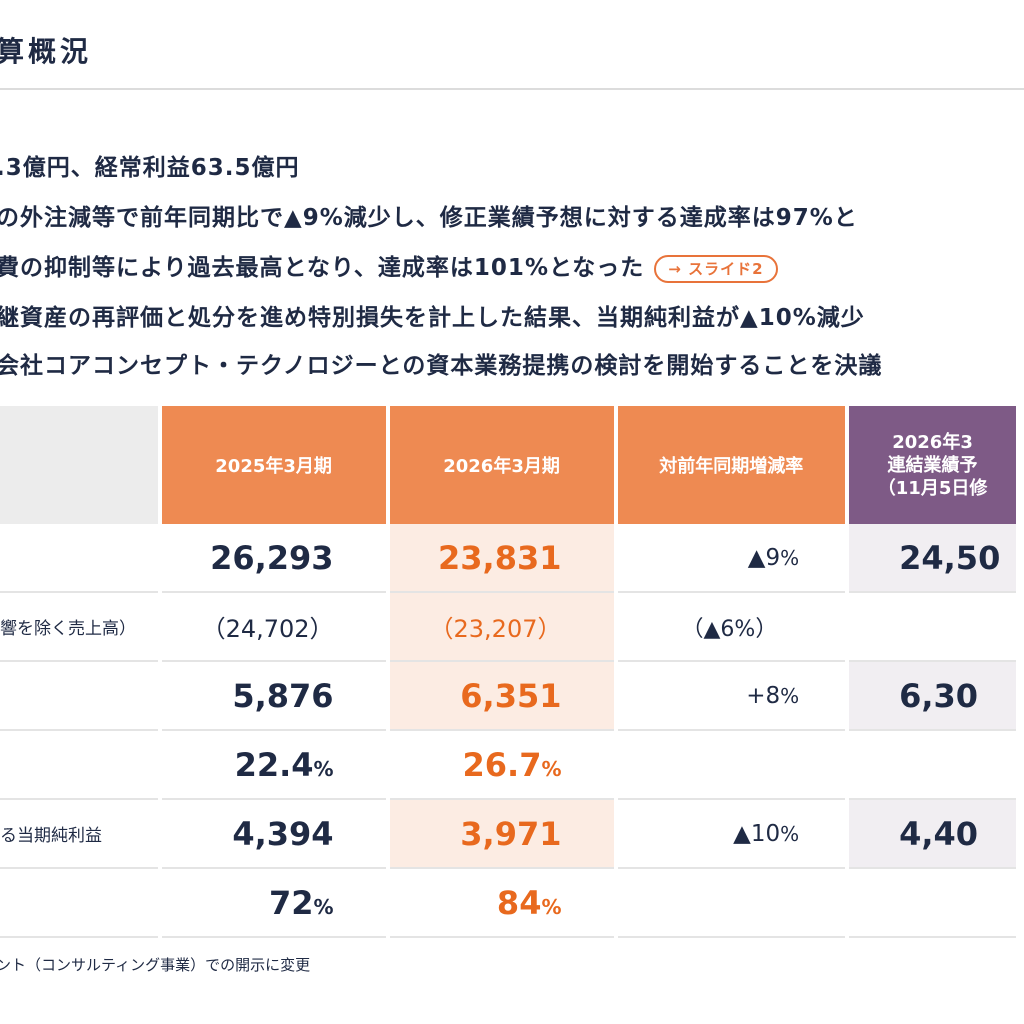 The image size is (1024, 1024). I want to click on forecast-value: 24,50, so click(932, 558).